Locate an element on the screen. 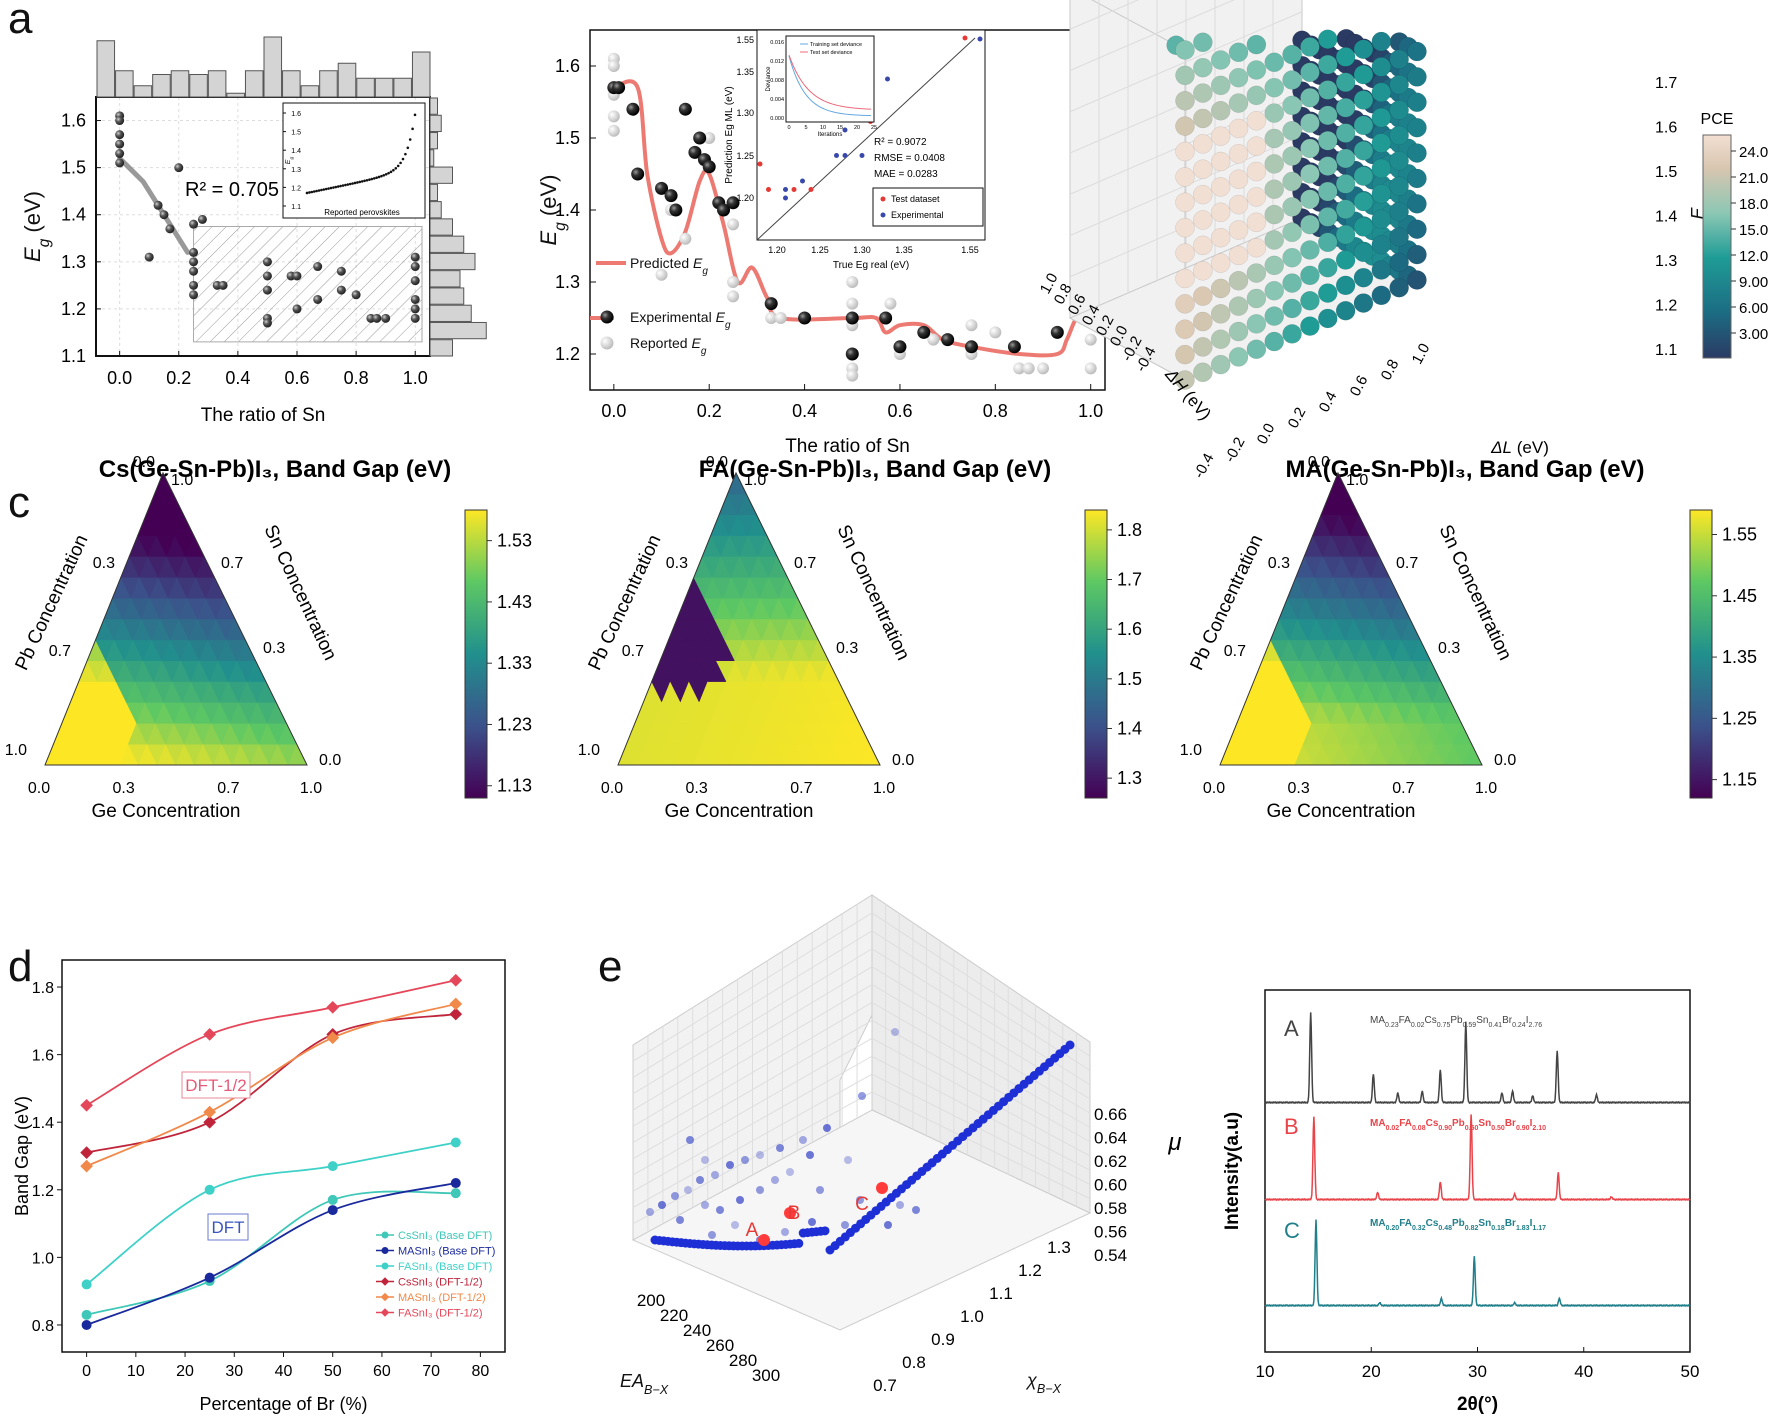 The image size is (1778, 1420). label-point-B is located at coordinates (790, 1213).